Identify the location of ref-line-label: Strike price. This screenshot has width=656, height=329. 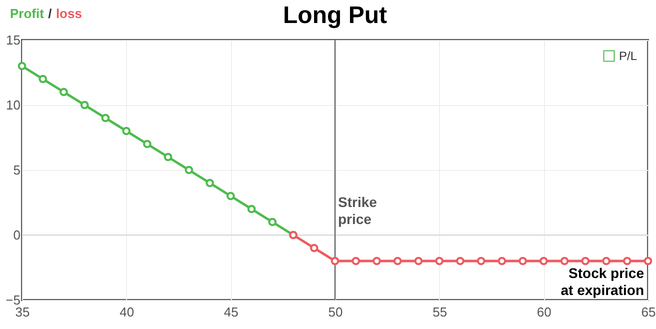
(358, 210).